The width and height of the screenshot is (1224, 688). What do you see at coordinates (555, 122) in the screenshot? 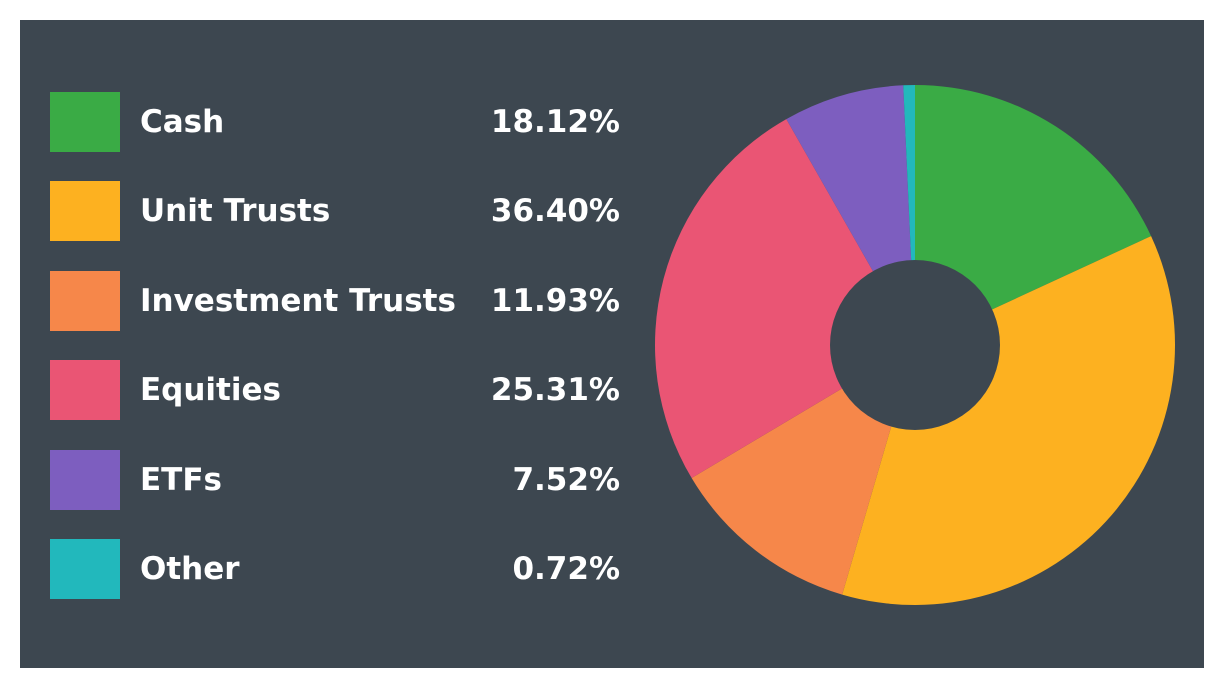
I see `legend-value-cash: 18.12%` at bounding box center [555, 122].